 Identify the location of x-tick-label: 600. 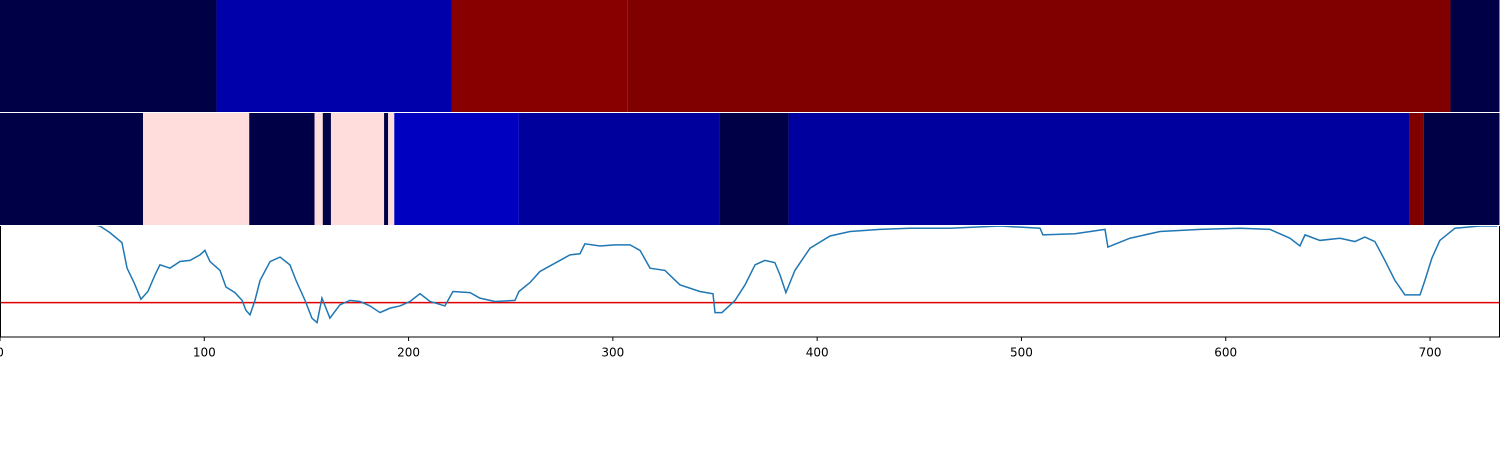
(1225, 353).